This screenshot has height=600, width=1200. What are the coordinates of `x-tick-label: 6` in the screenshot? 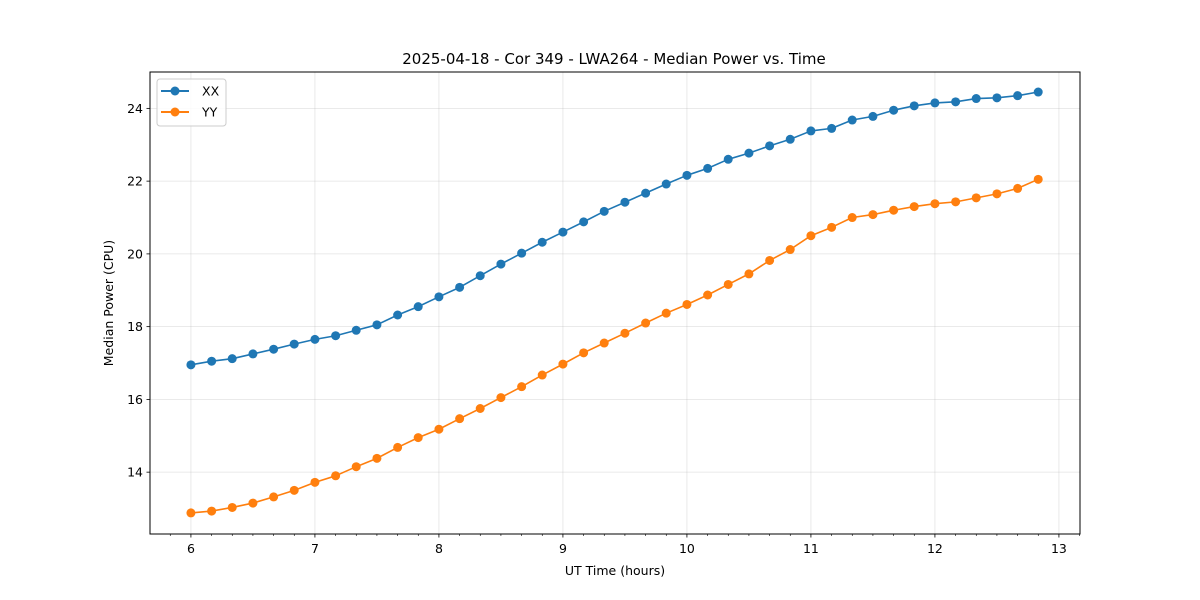 It's located at (191, 548).